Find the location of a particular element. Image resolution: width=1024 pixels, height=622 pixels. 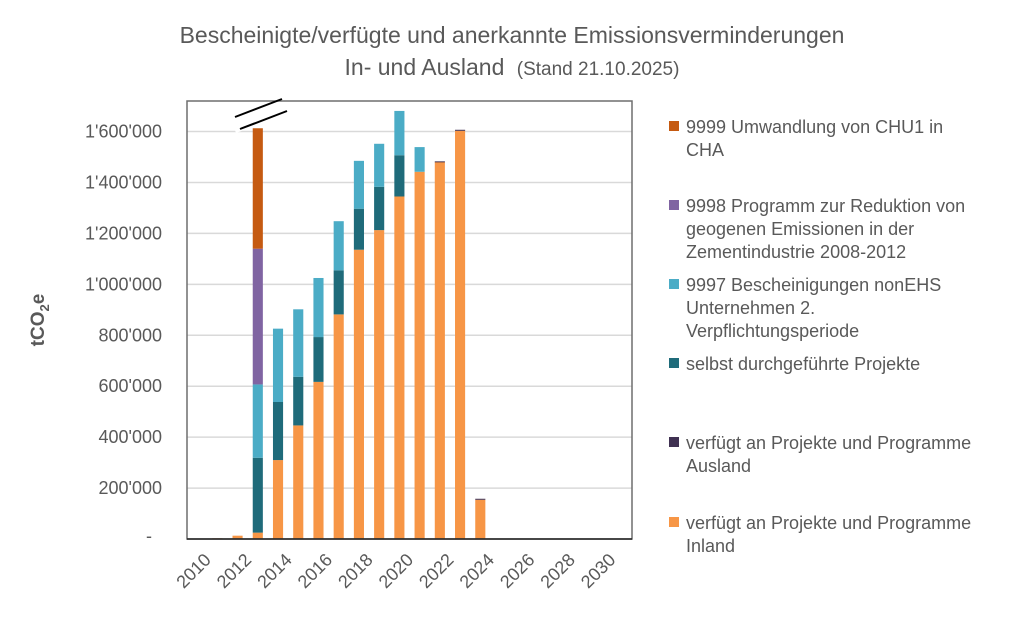

y-tick-label: 1'400'000 is located at coordinates (123, 182).